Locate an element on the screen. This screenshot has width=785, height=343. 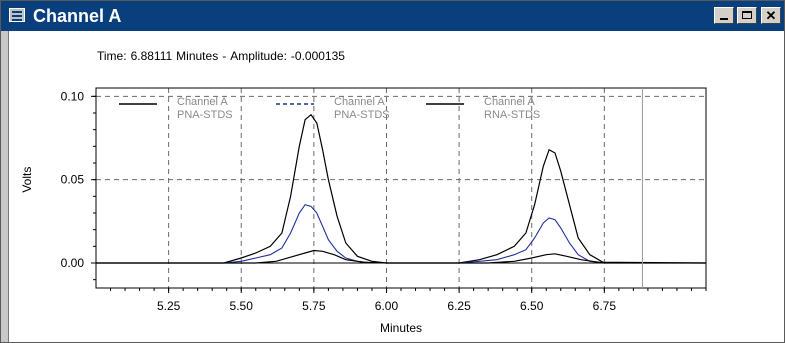
close-icon: ✕ is located at coordinates (771, 15).